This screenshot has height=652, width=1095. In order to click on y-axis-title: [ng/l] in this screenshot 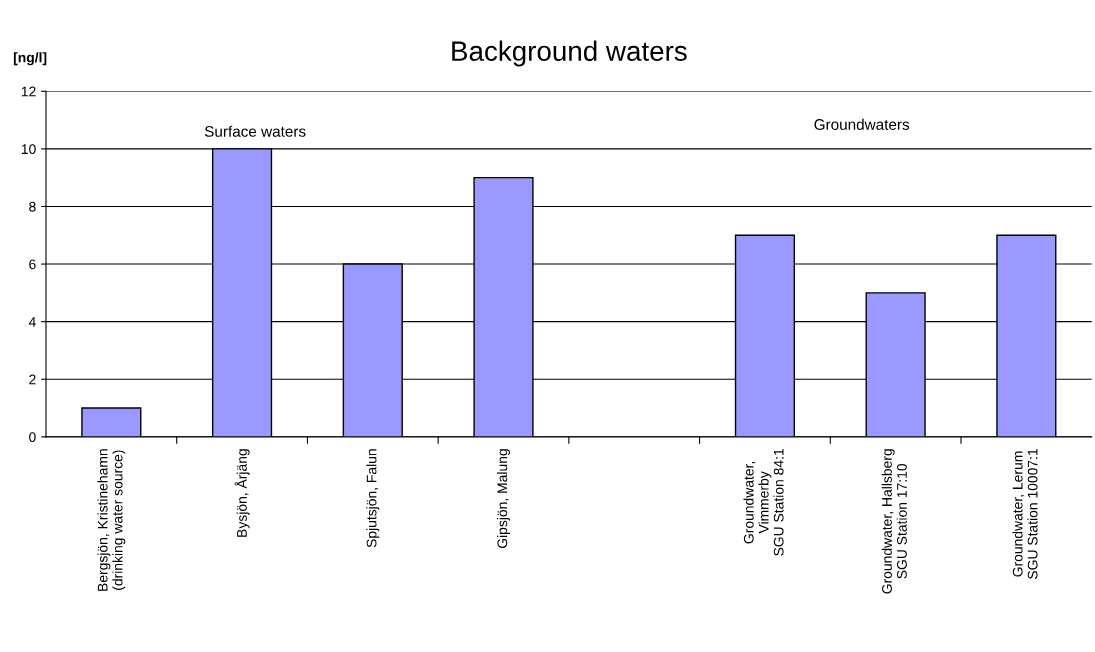, I will do `click(30, 59)`.